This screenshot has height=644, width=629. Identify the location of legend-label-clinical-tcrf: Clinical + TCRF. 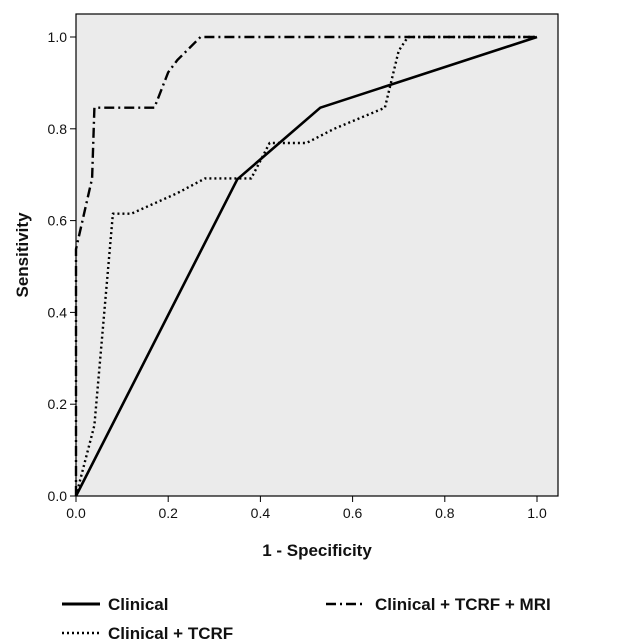
(170, 633).